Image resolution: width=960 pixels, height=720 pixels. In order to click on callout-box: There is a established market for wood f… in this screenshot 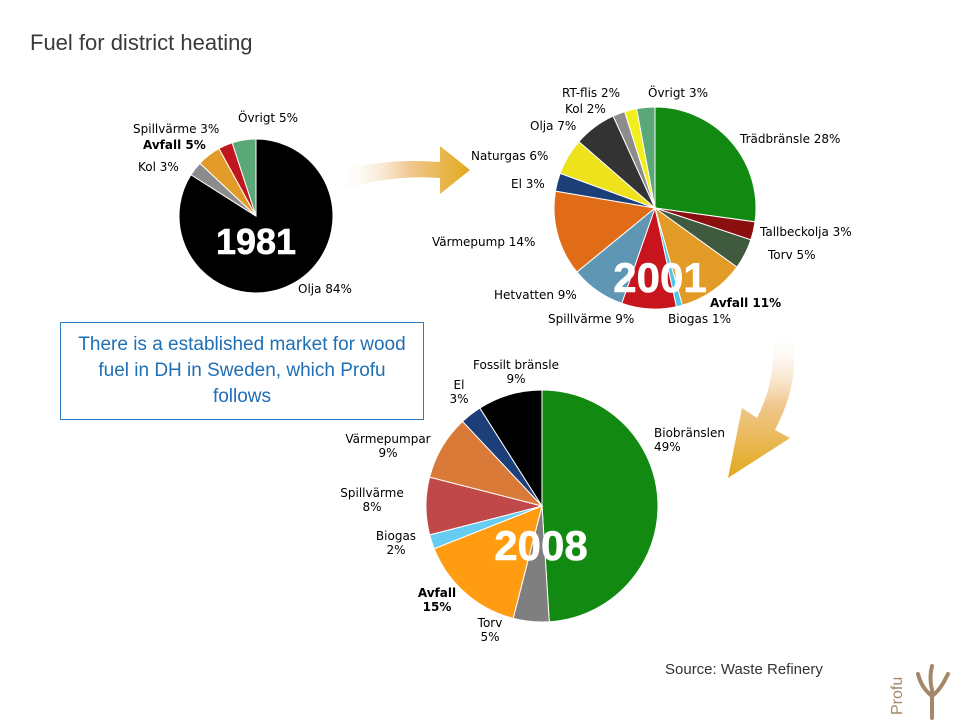, I will do `click(242, 371)`.